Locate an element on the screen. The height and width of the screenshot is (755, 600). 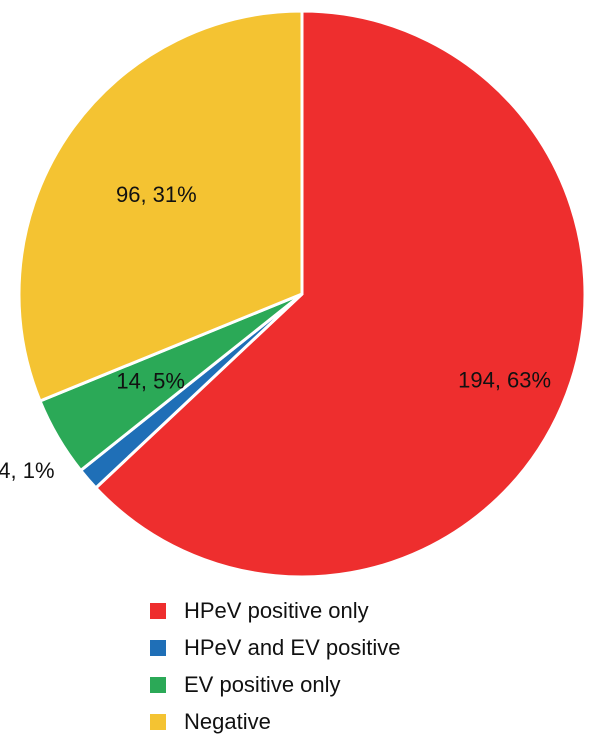
legend-label: HPeV positive only is located at coordinates (276, 610).